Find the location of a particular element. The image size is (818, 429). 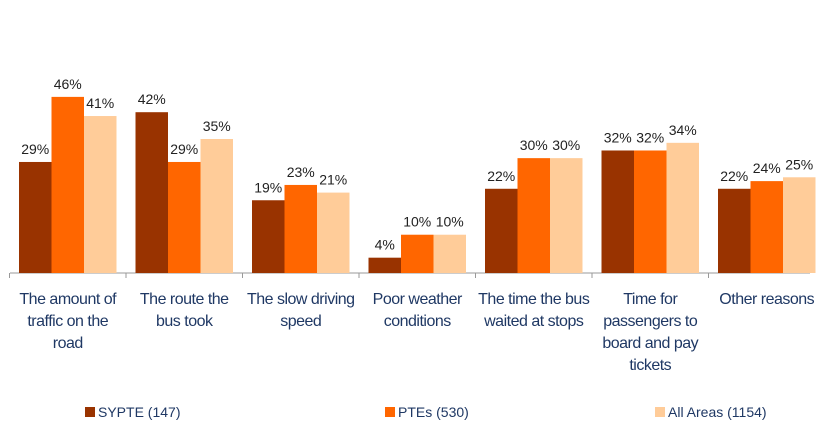

data-label: 25% is located at coordinates (799, 164).